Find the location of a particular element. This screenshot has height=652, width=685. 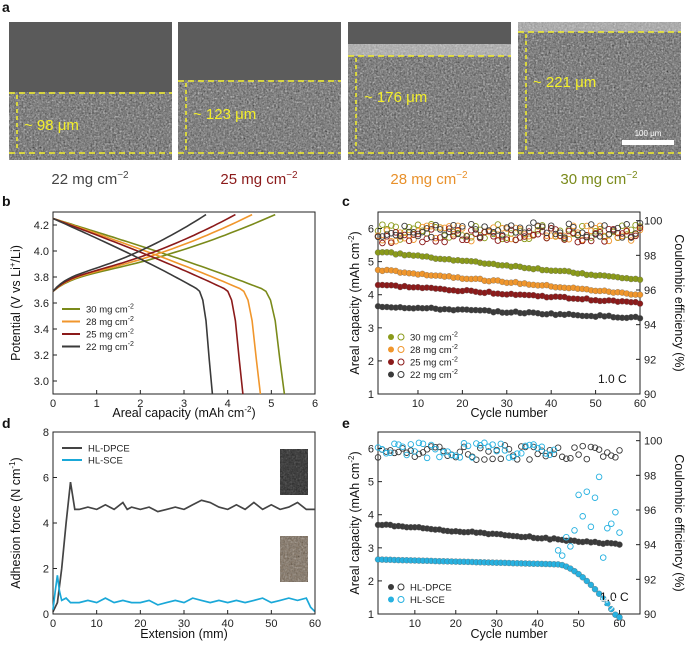

x-tick-label: 60 is located at coordinates (619, 624).